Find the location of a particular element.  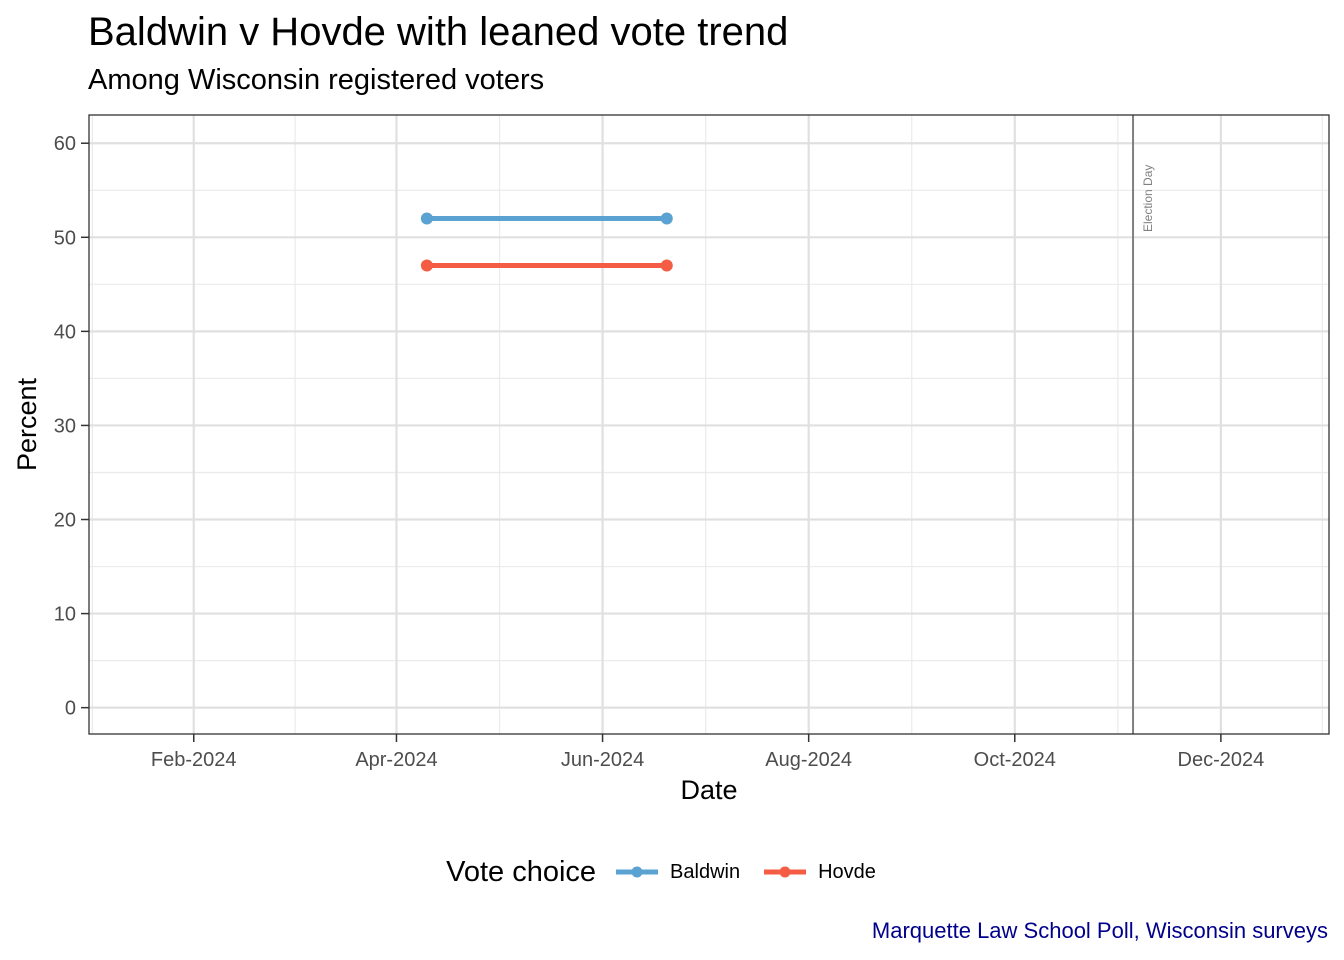

y-tick-label: 50 is located at coordinates (65, 238).